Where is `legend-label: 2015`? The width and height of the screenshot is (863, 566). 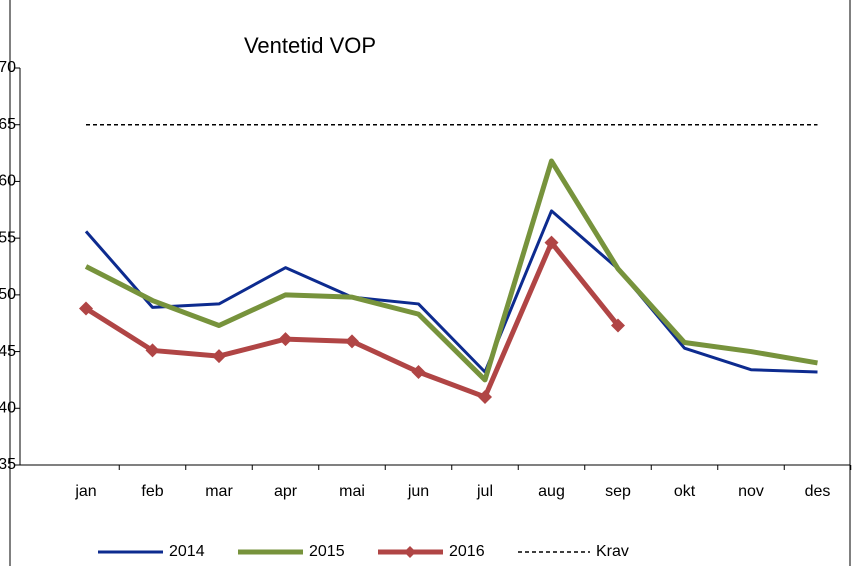 legend-label: 2015 is located at coordinates (327, 551).